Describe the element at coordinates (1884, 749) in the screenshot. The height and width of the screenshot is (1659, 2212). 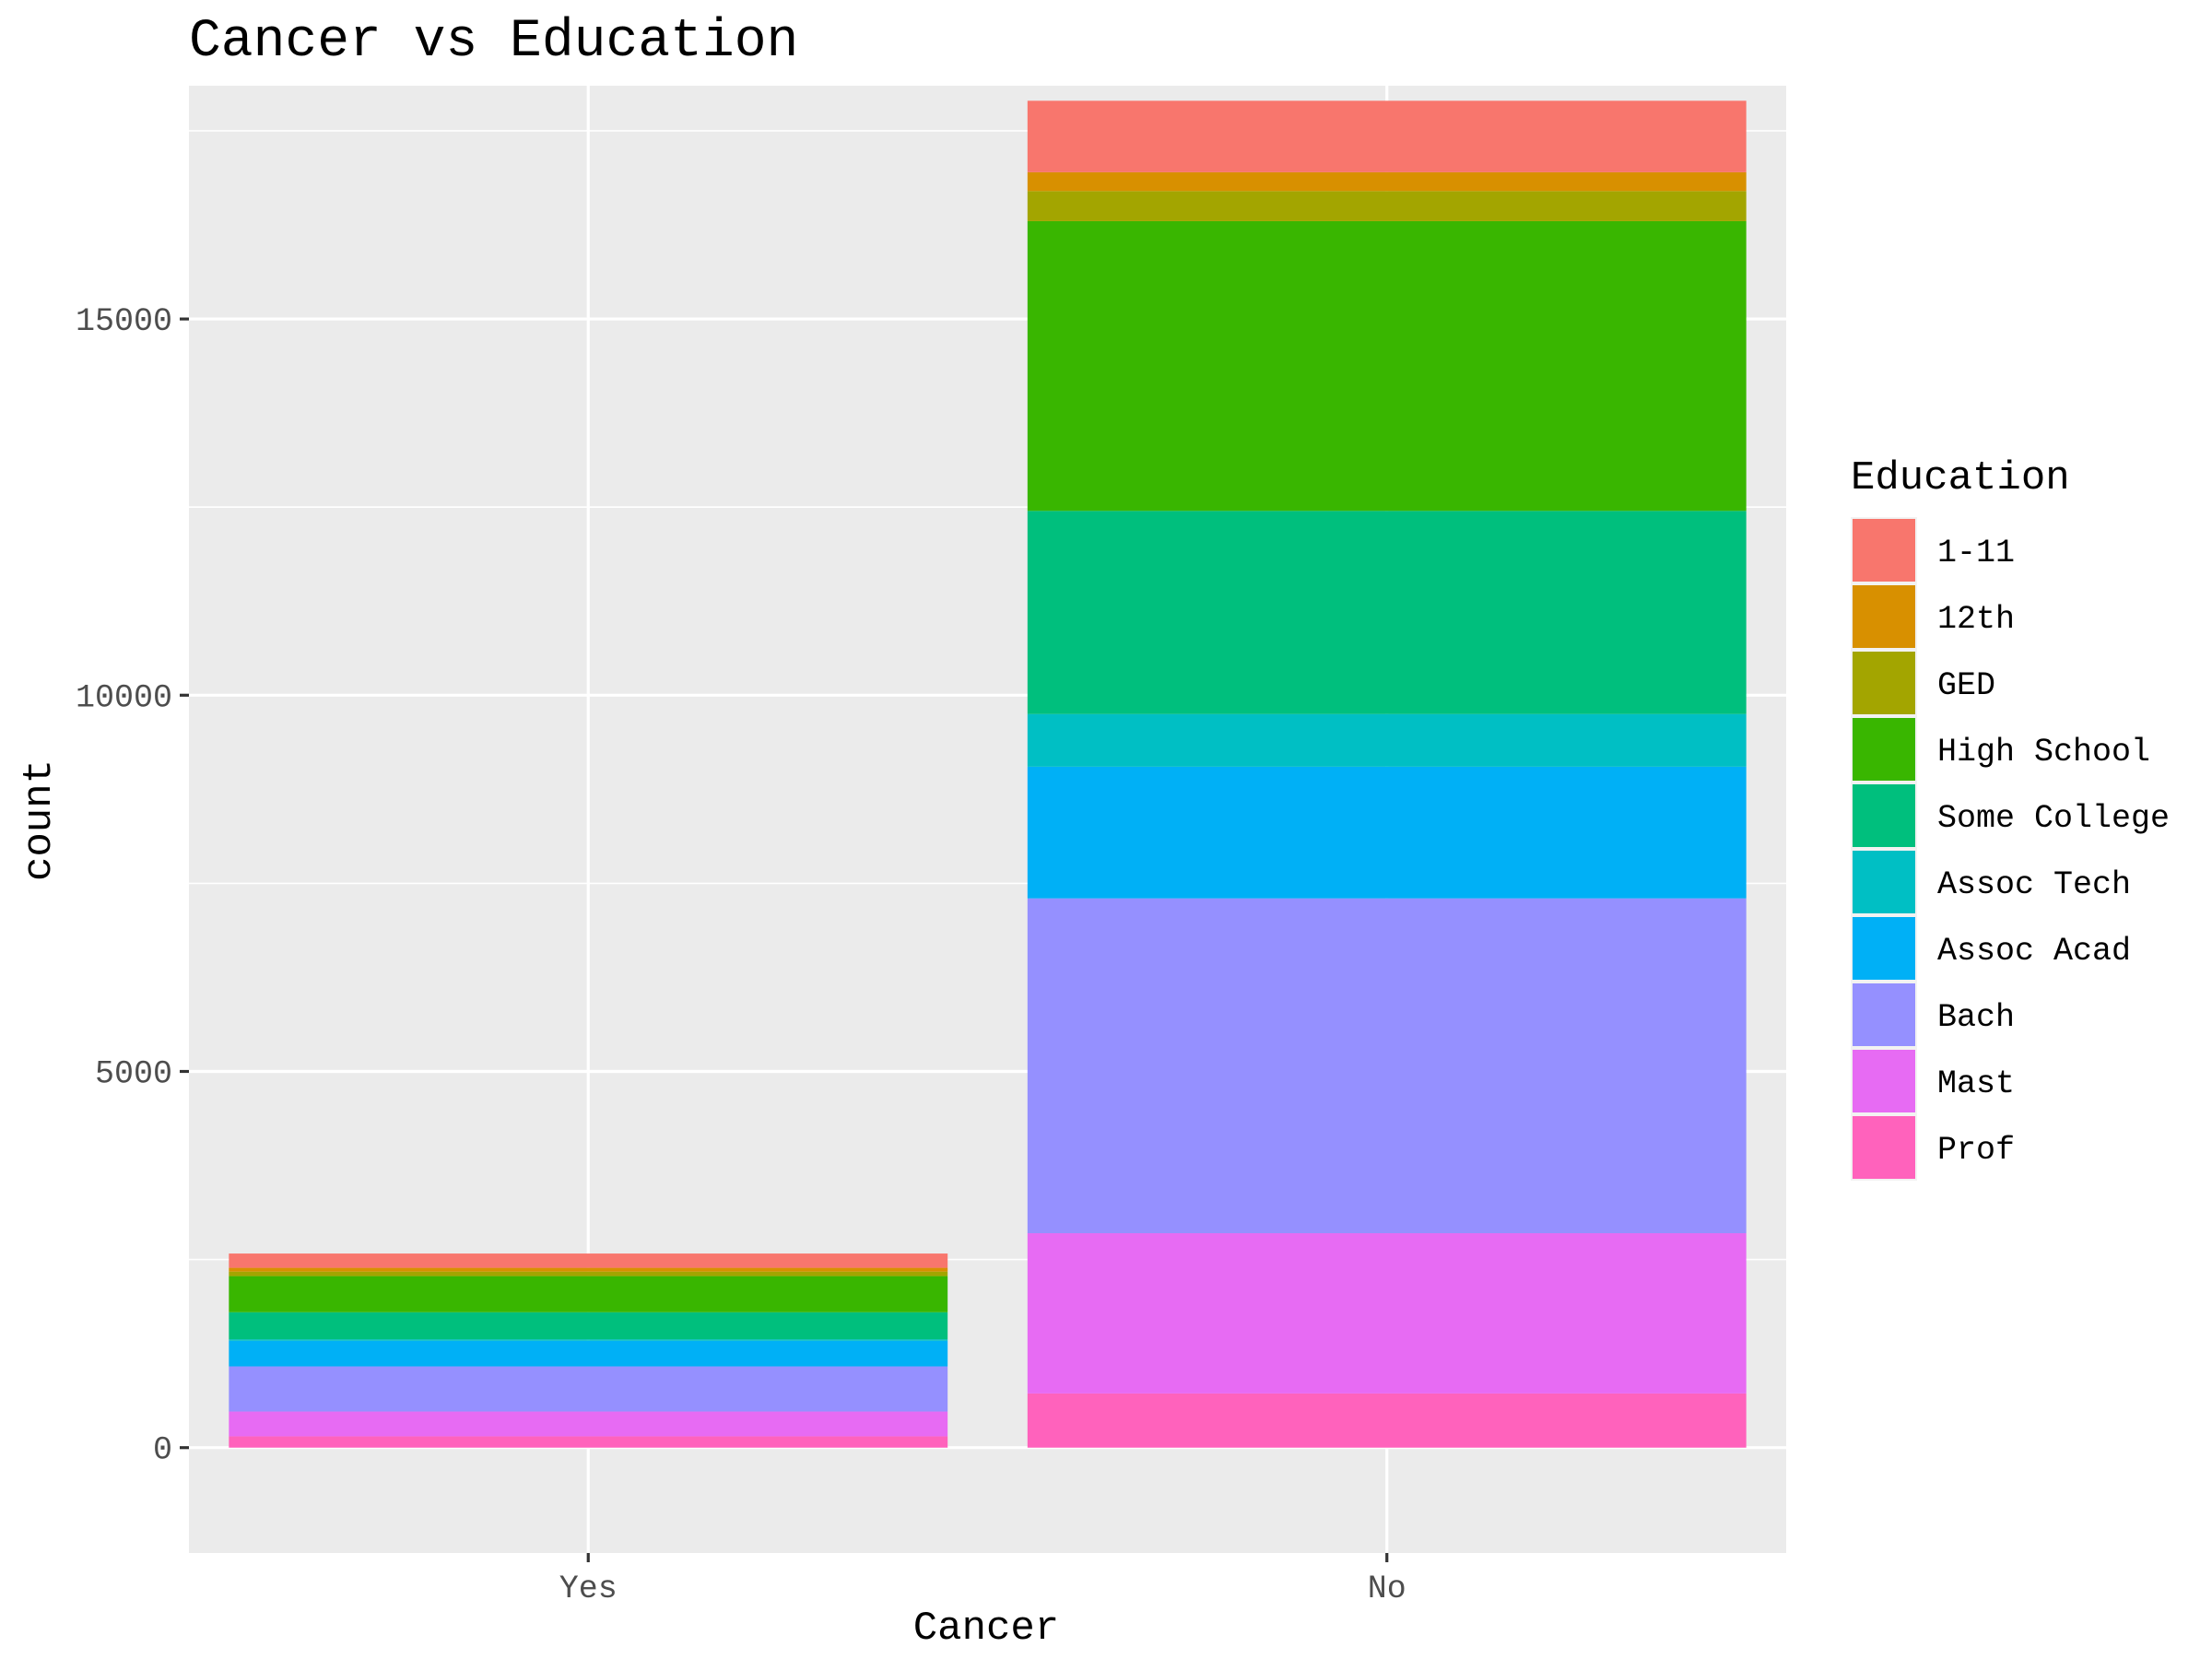
I see `legend-key-high-school` at that location.